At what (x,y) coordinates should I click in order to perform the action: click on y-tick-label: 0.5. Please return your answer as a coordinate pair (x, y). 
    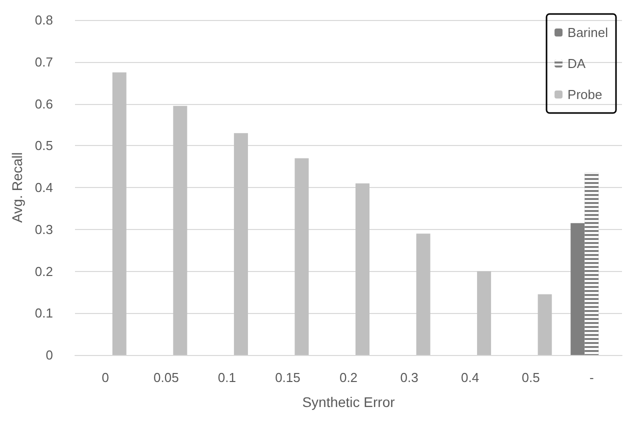
    Looking at the image, I should click on (43, 146).